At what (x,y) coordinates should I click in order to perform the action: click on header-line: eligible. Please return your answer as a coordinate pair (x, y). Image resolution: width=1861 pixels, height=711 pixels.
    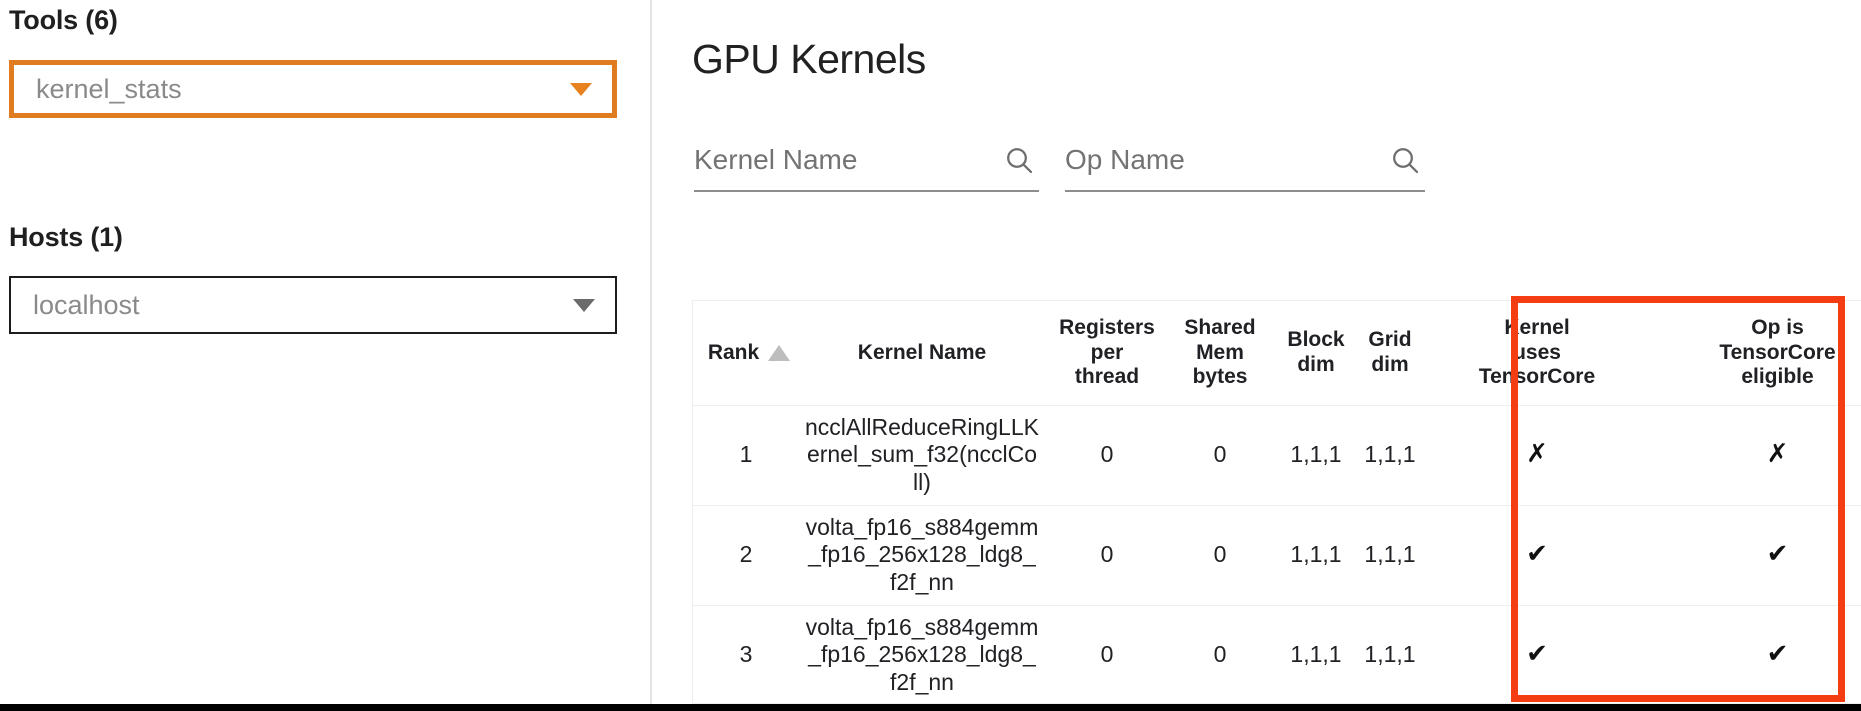
    Looking at the image, I should click on (1777, 376).